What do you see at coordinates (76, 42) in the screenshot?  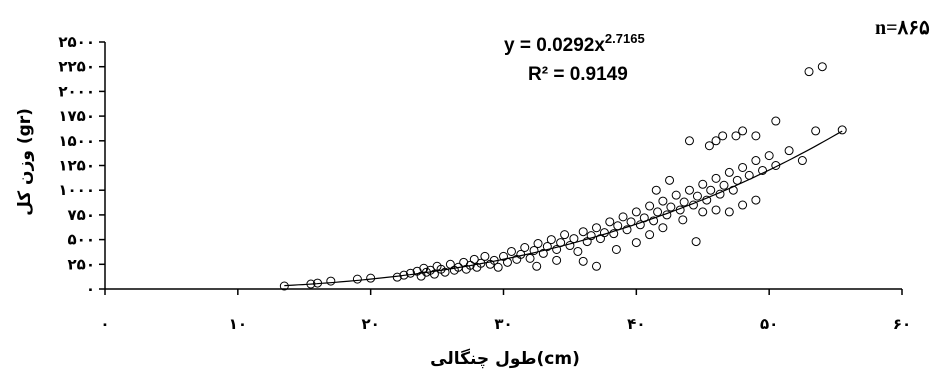 I see `y-tick-label: ۲۵۰۰` at bounding box center [76, 42].